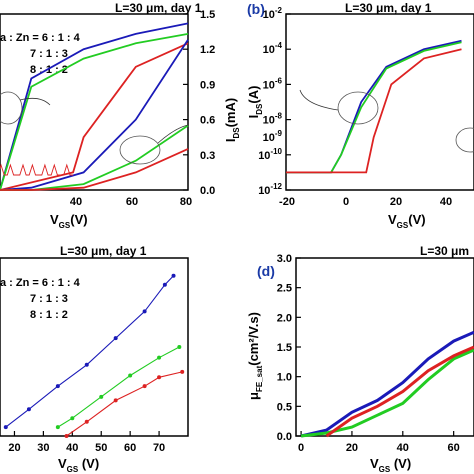 The height and width of the screenshot is (474, 474). Describe the element at coordinates (232, 120) in the screenshot. I see `a-right-label: IDS(mA)` at that location.